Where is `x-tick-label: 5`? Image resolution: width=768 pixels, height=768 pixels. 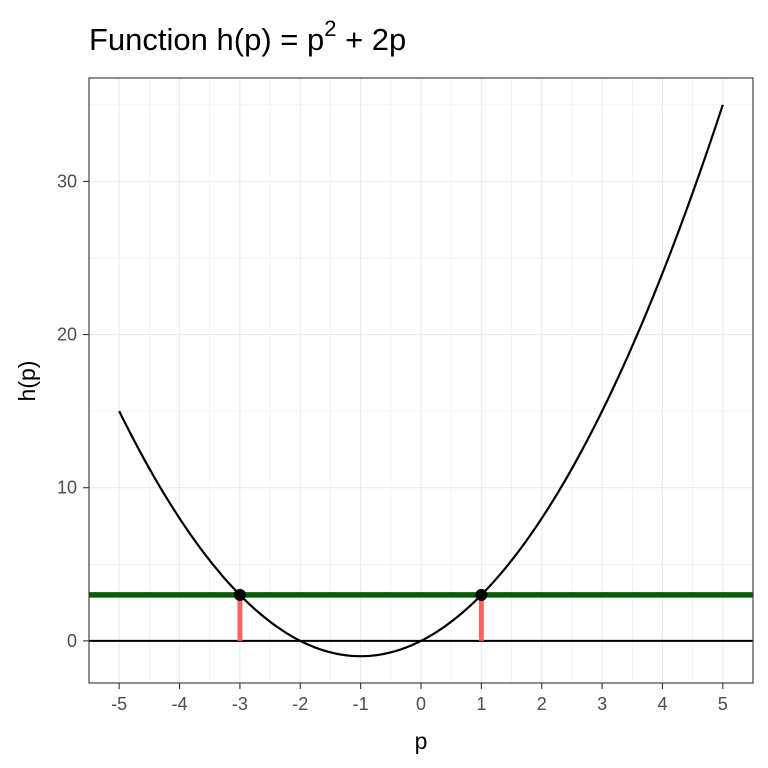 x-tick-label: 5 is located at coordinates (723, 704).